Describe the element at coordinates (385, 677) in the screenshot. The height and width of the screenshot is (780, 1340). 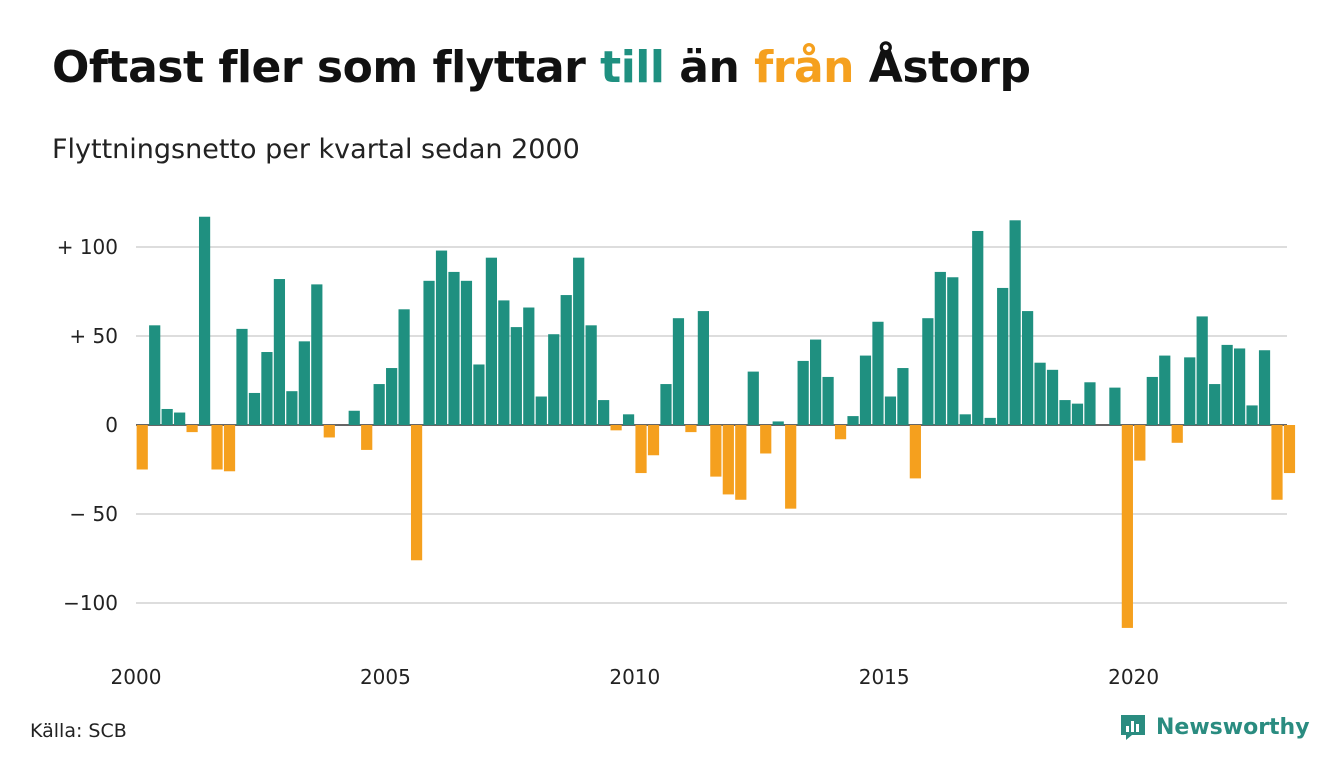
I see `x-tick-label: 2005` at that location.